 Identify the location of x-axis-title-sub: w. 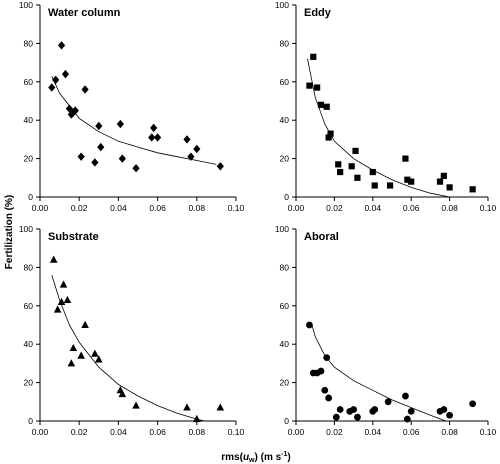
(251, 460).